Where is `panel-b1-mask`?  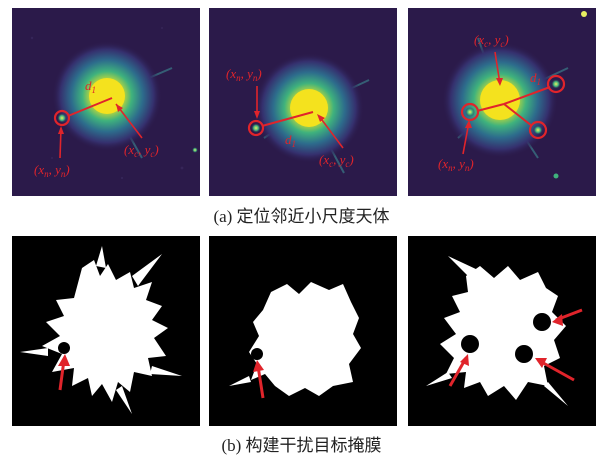
panel-b1-mask is located at coordinates (106, 331).